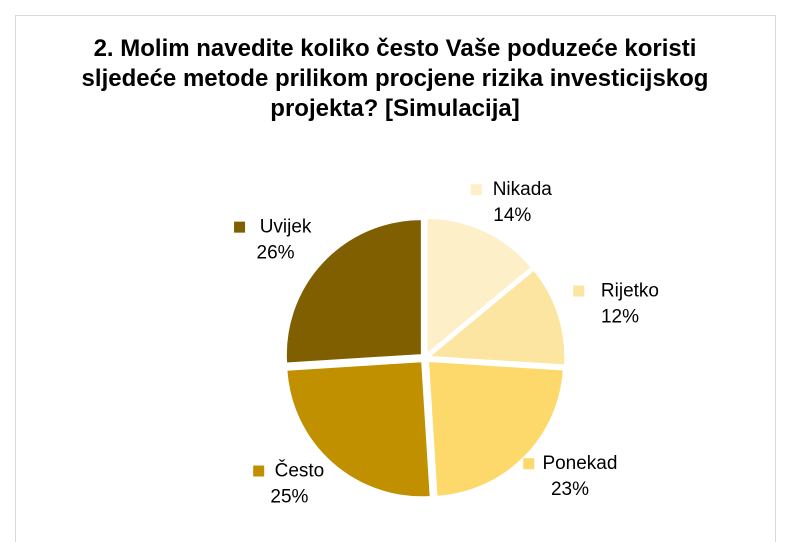  What do you see at coordinates (512, 215) in the screenshot?
I see `slice-value-label: 14%` at bounding box center [512, 215].